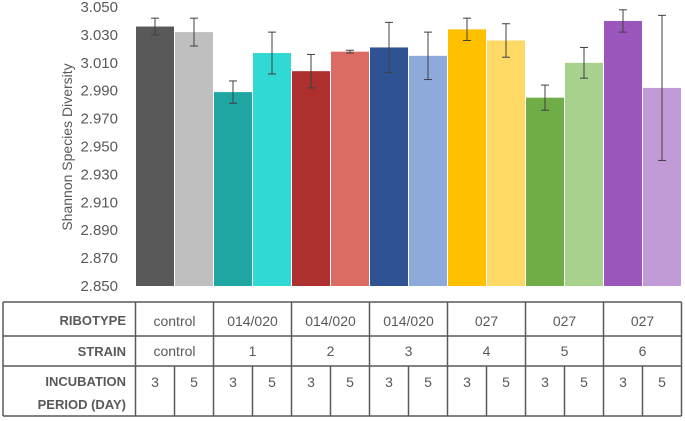 Image resolution: width=685 pixels, height=421 pixels. Describe the element at coordinates (487, 351) in the screenshot. I see `strain-cell: 4` at that location.